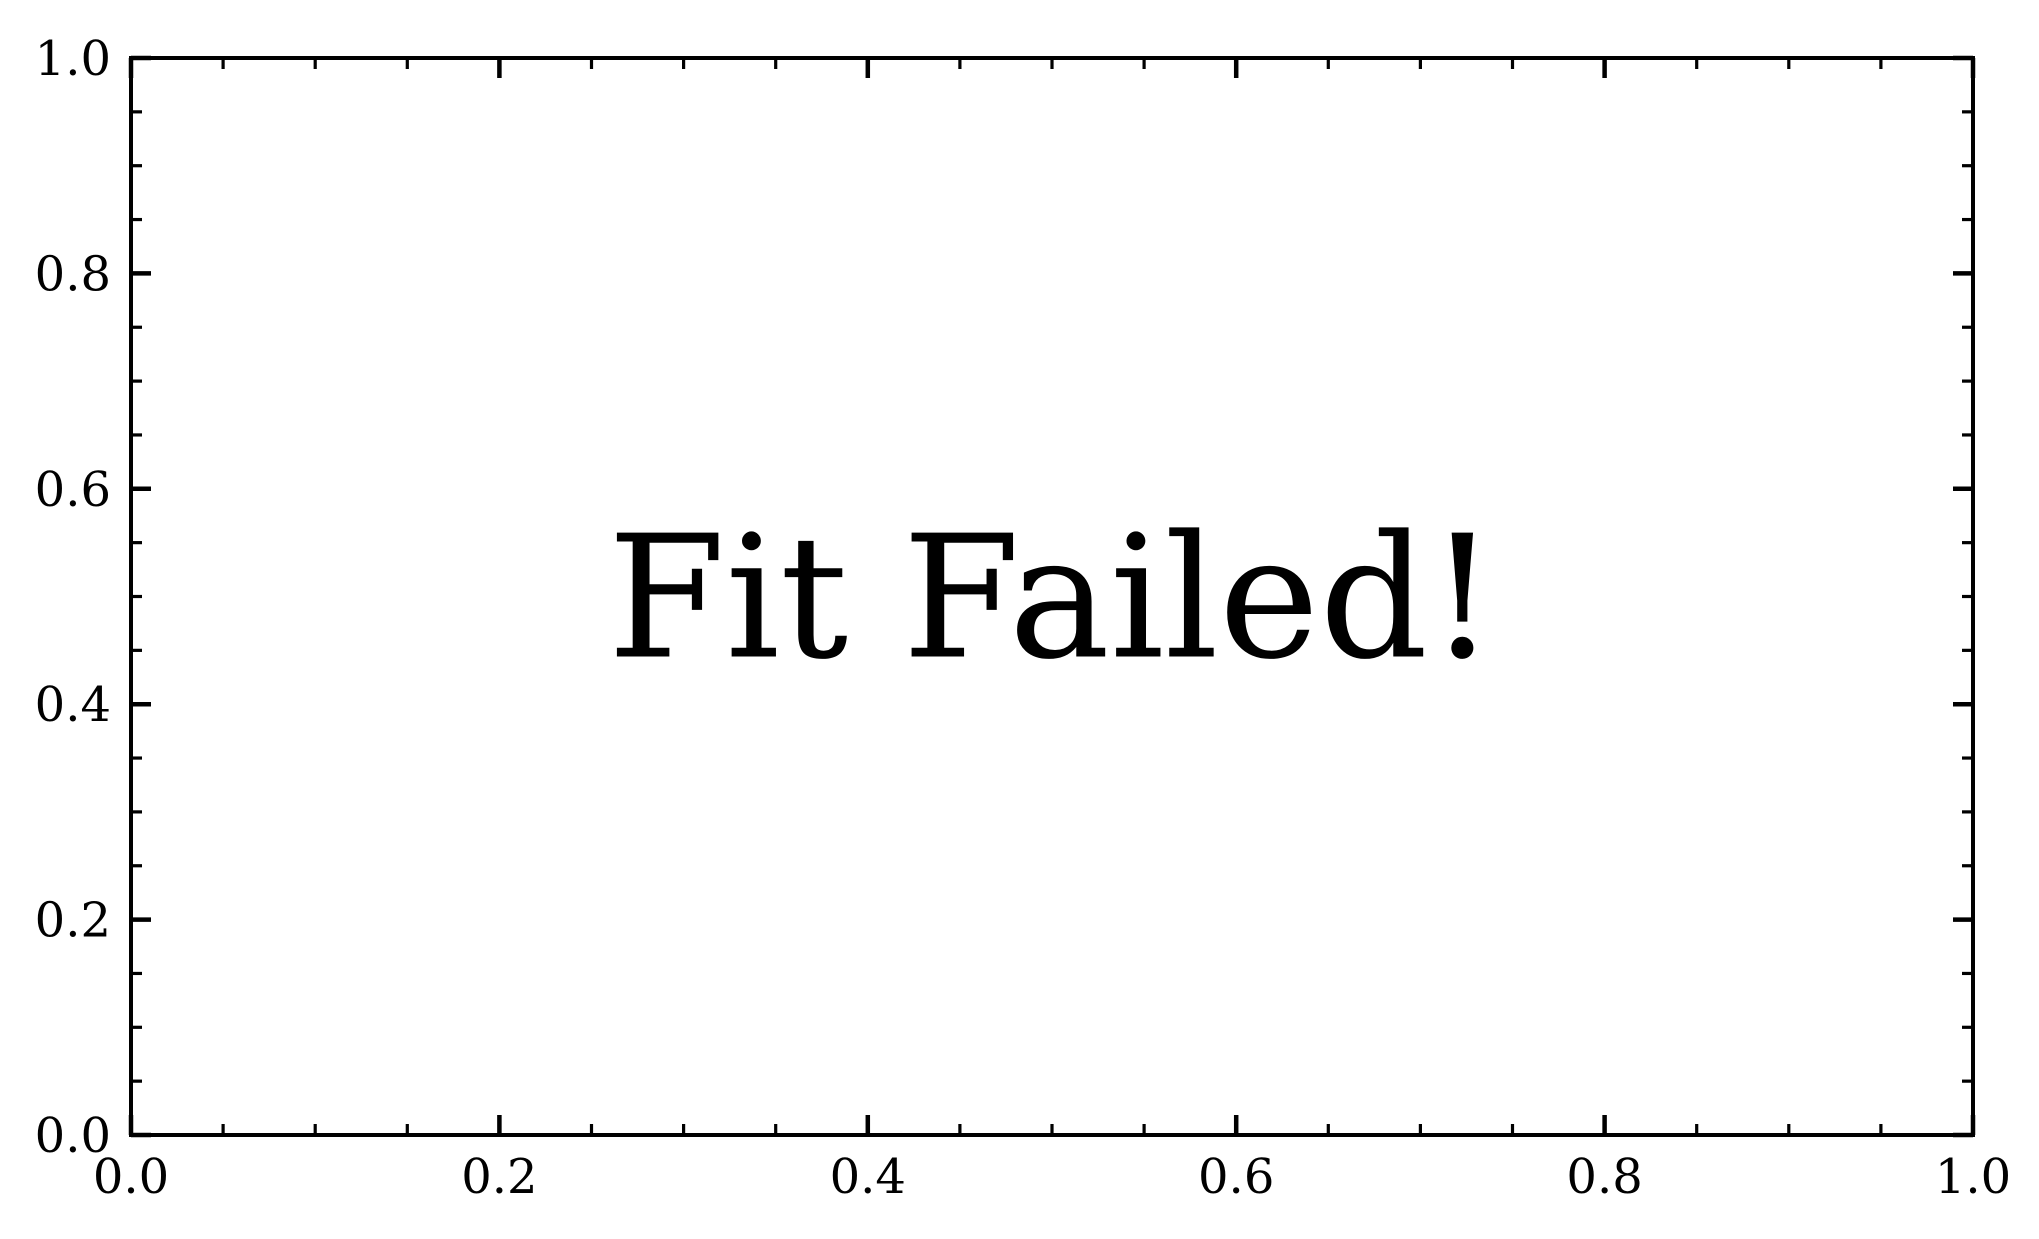 Image resolution: width=2039 pixels, height=1239 pixels. I want to click on y-tick-label: 0.8, so click(73, 274).